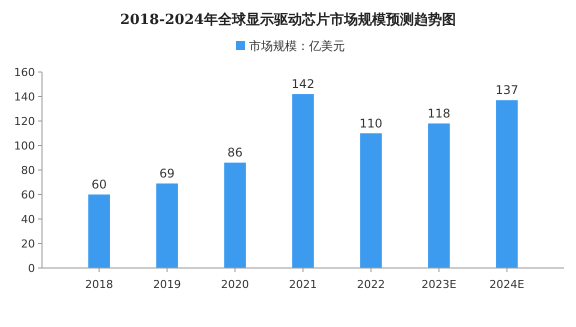  What do you see at coordinates (371, 123) in the screenshot?
I see `data-label: 110` at bounding box center [371, 123].